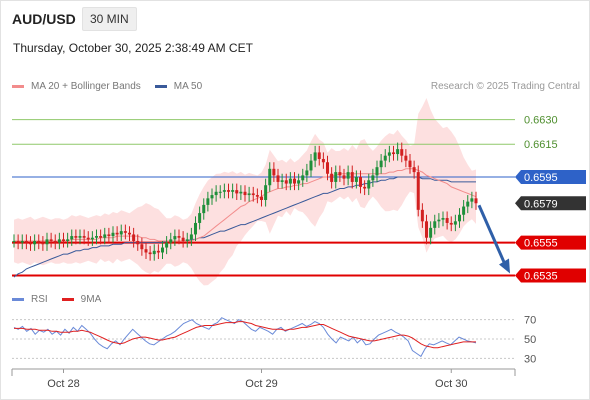 Image resolution: width=590 pixels, height=400 pixels. I want to click on legend-rsi-label: RSI, so click(39, 299).